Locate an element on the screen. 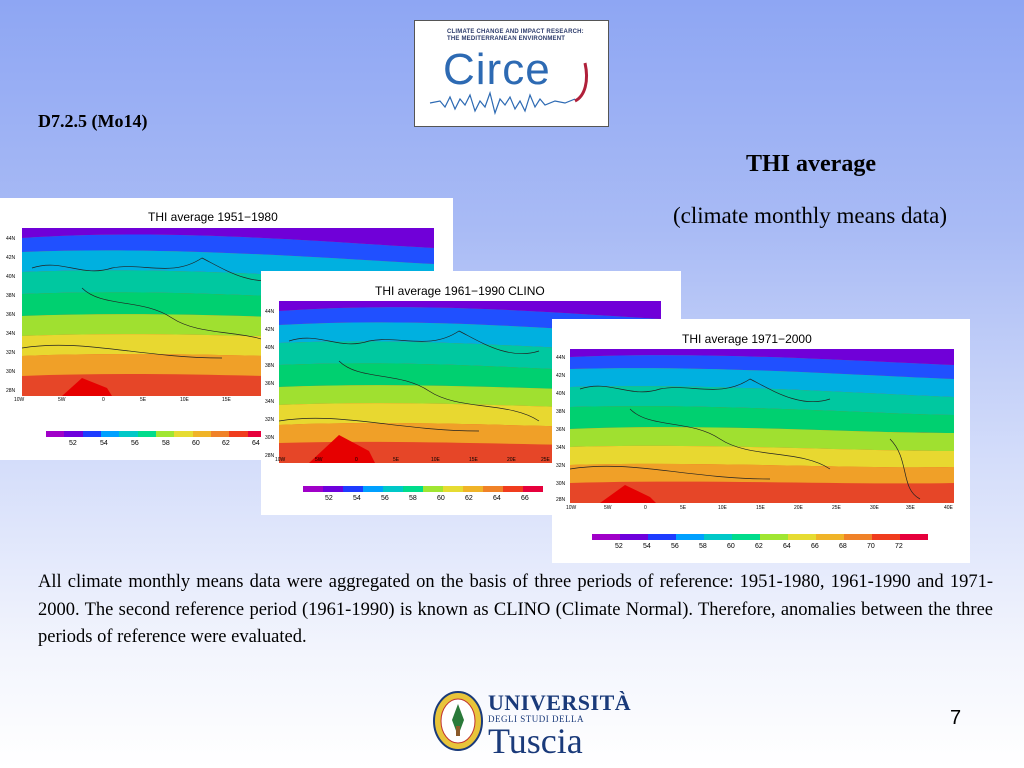 The image size is (1024, 768). map-title: THI average 1961−1990 CLINO is located at coordinates (460, 291).